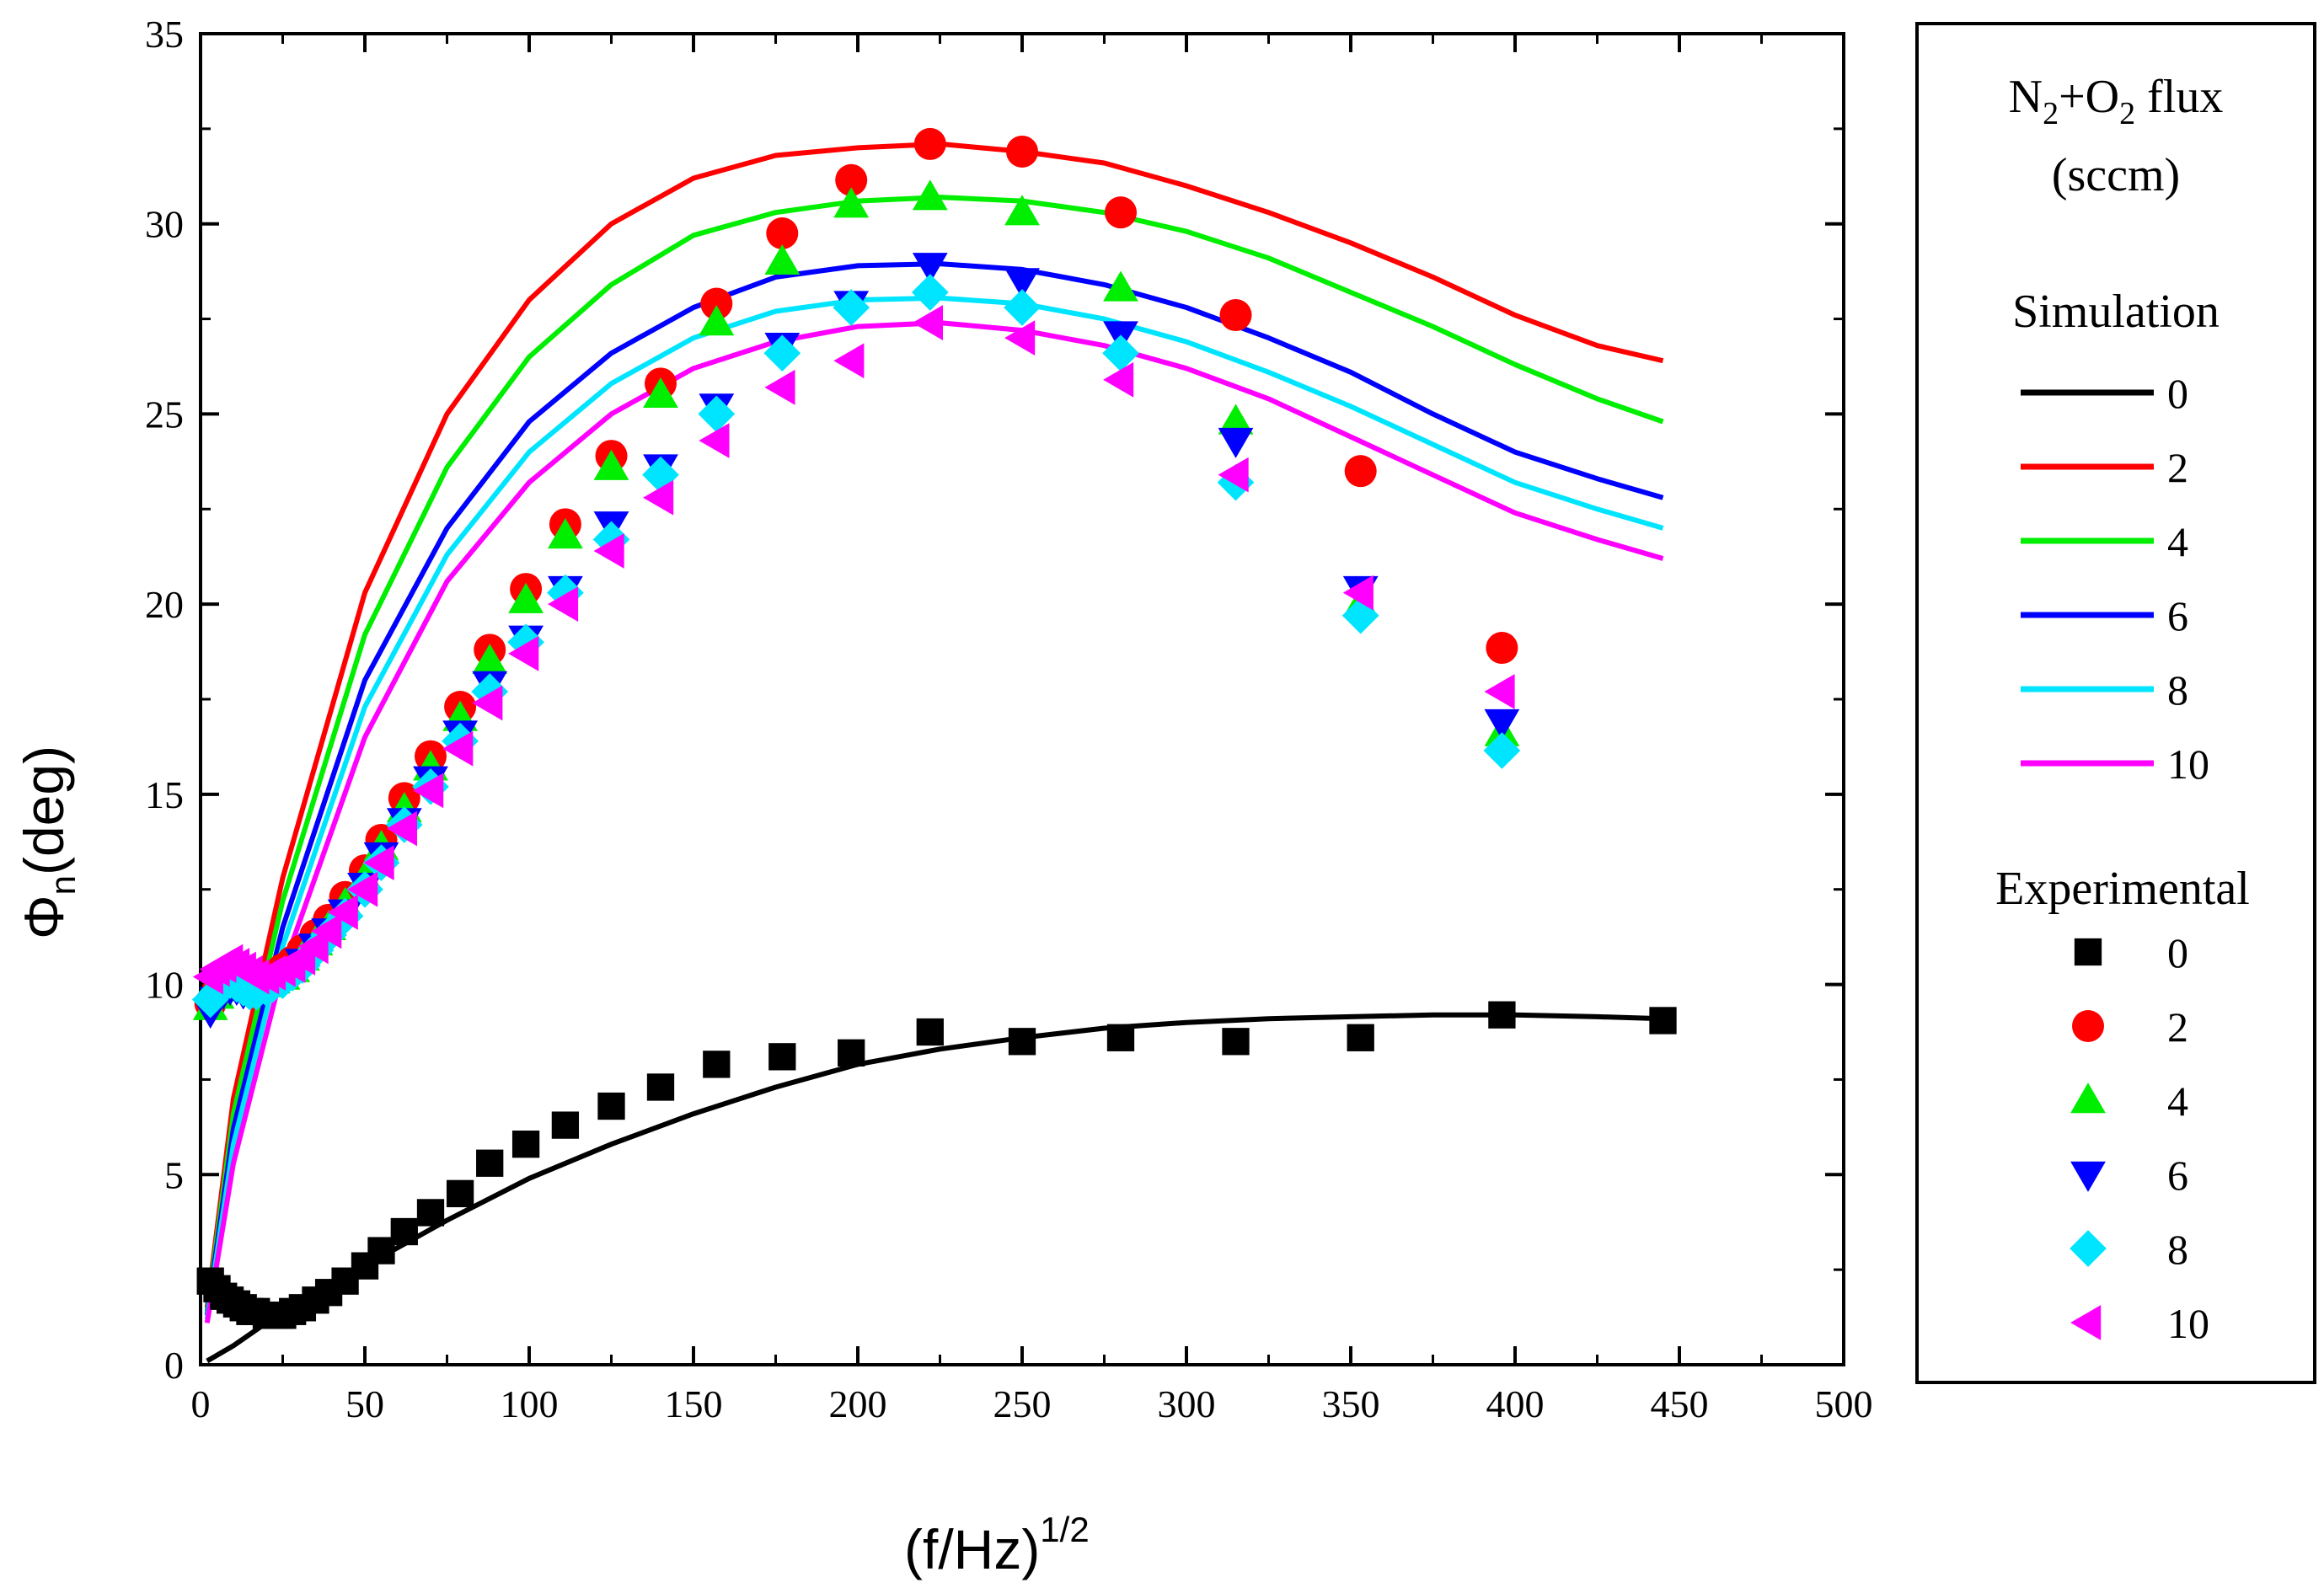 This screenshot has width=2324, height=1588. Describe the element at coordinates (2115, 579) in the screenshot. I see `legend-simulation-entries: 0 2 4 6 8 10` at that location.